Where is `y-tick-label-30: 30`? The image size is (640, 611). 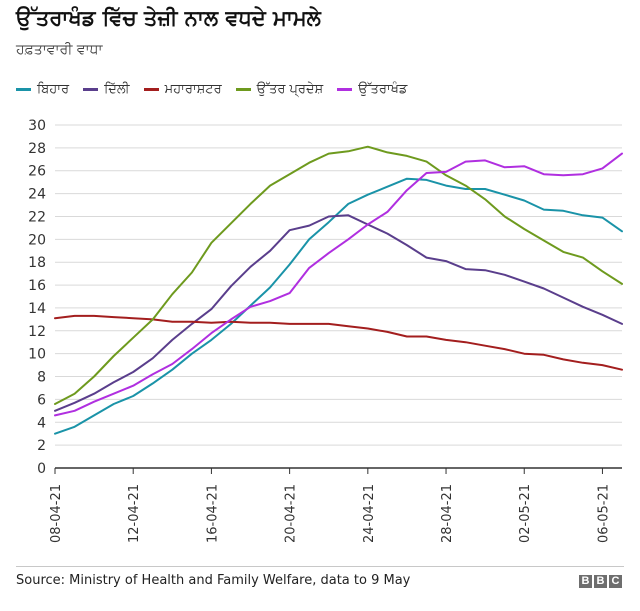
y-tick-label-30: 30 is located at coordinates (37, 126).